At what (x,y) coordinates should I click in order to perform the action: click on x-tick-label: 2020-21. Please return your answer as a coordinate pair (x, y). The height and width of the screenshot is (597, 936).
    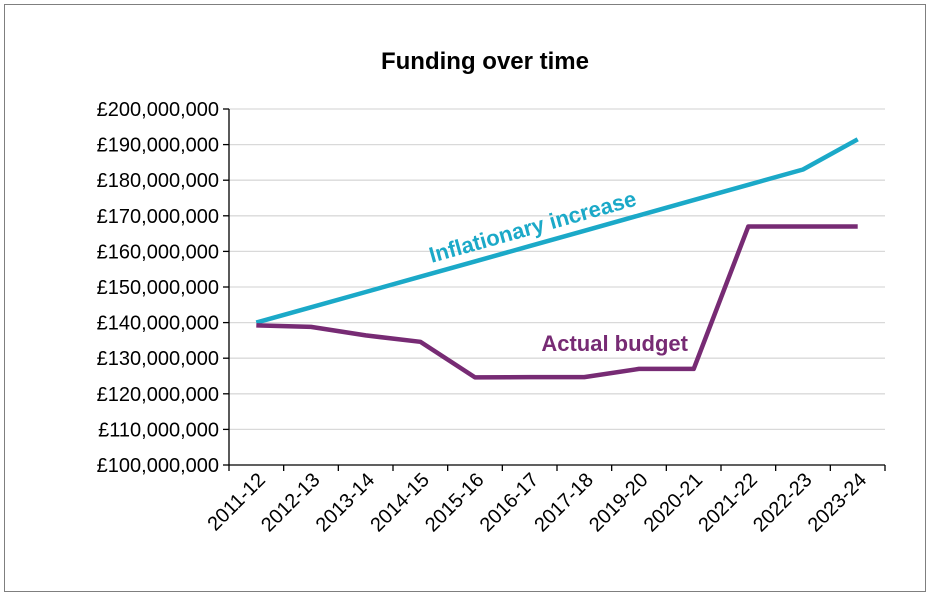
    Looking at the image, I should click on (673, 502).